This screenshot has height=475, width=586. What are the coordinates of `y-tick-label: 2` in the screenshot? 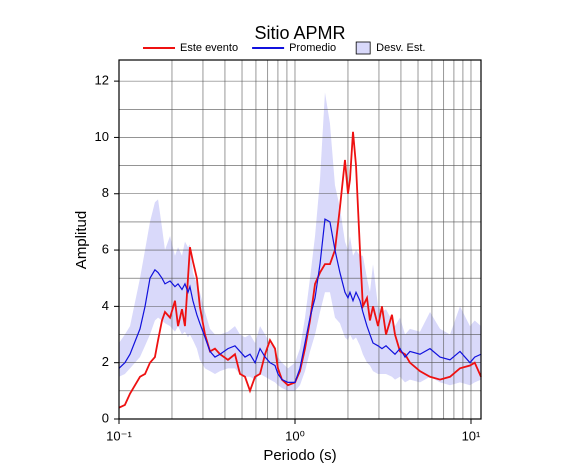 It's located at (105, 361).